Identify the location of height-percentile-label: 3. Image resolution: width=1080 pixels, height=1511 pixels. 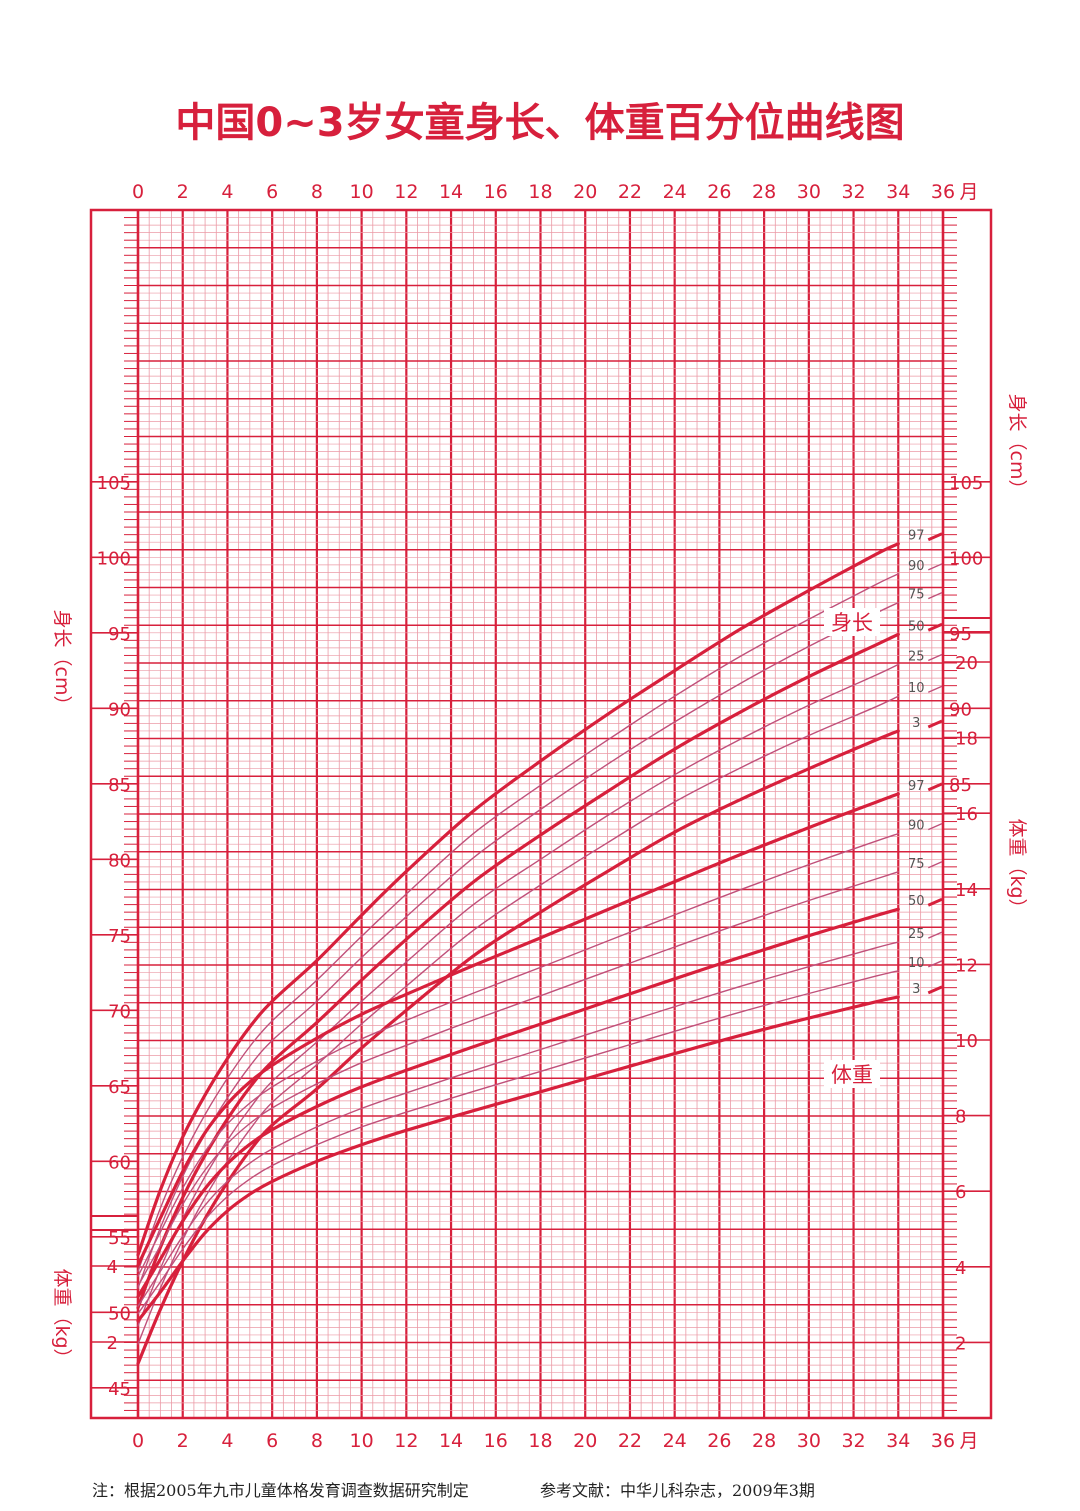
(916, 723).